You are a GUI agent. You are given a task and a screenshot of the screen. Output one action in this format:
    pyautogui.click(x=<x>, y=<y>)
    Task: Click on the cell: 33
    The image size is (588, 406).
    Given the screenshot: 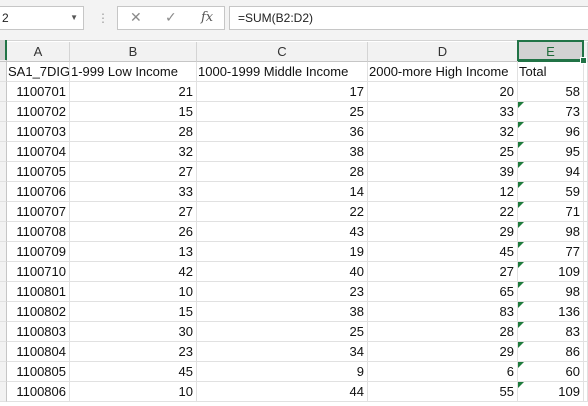 What is the action you would take?
    pyautogui.click(x=133, y=192)
    